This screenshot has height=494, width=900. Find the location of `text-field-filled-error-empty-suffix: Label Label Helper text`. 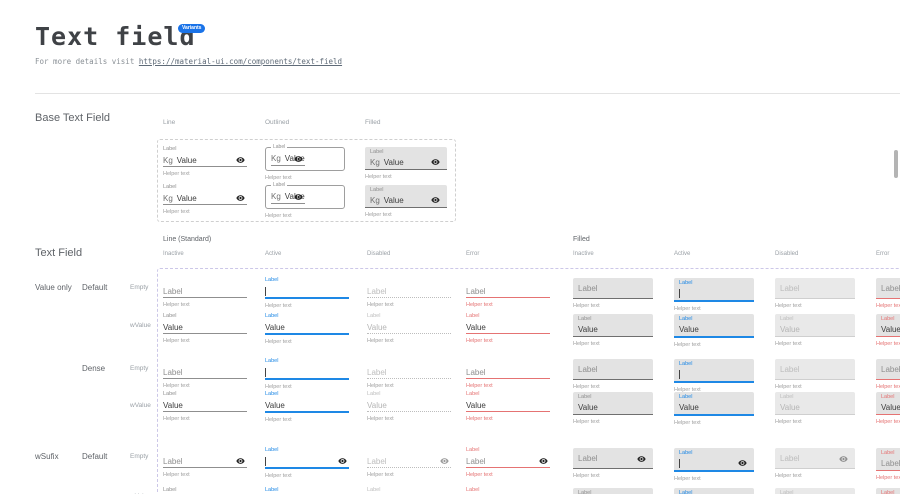

text-field-filled-error-empty-suffix: Label Label Helper text is located at coordinates (888, 464).